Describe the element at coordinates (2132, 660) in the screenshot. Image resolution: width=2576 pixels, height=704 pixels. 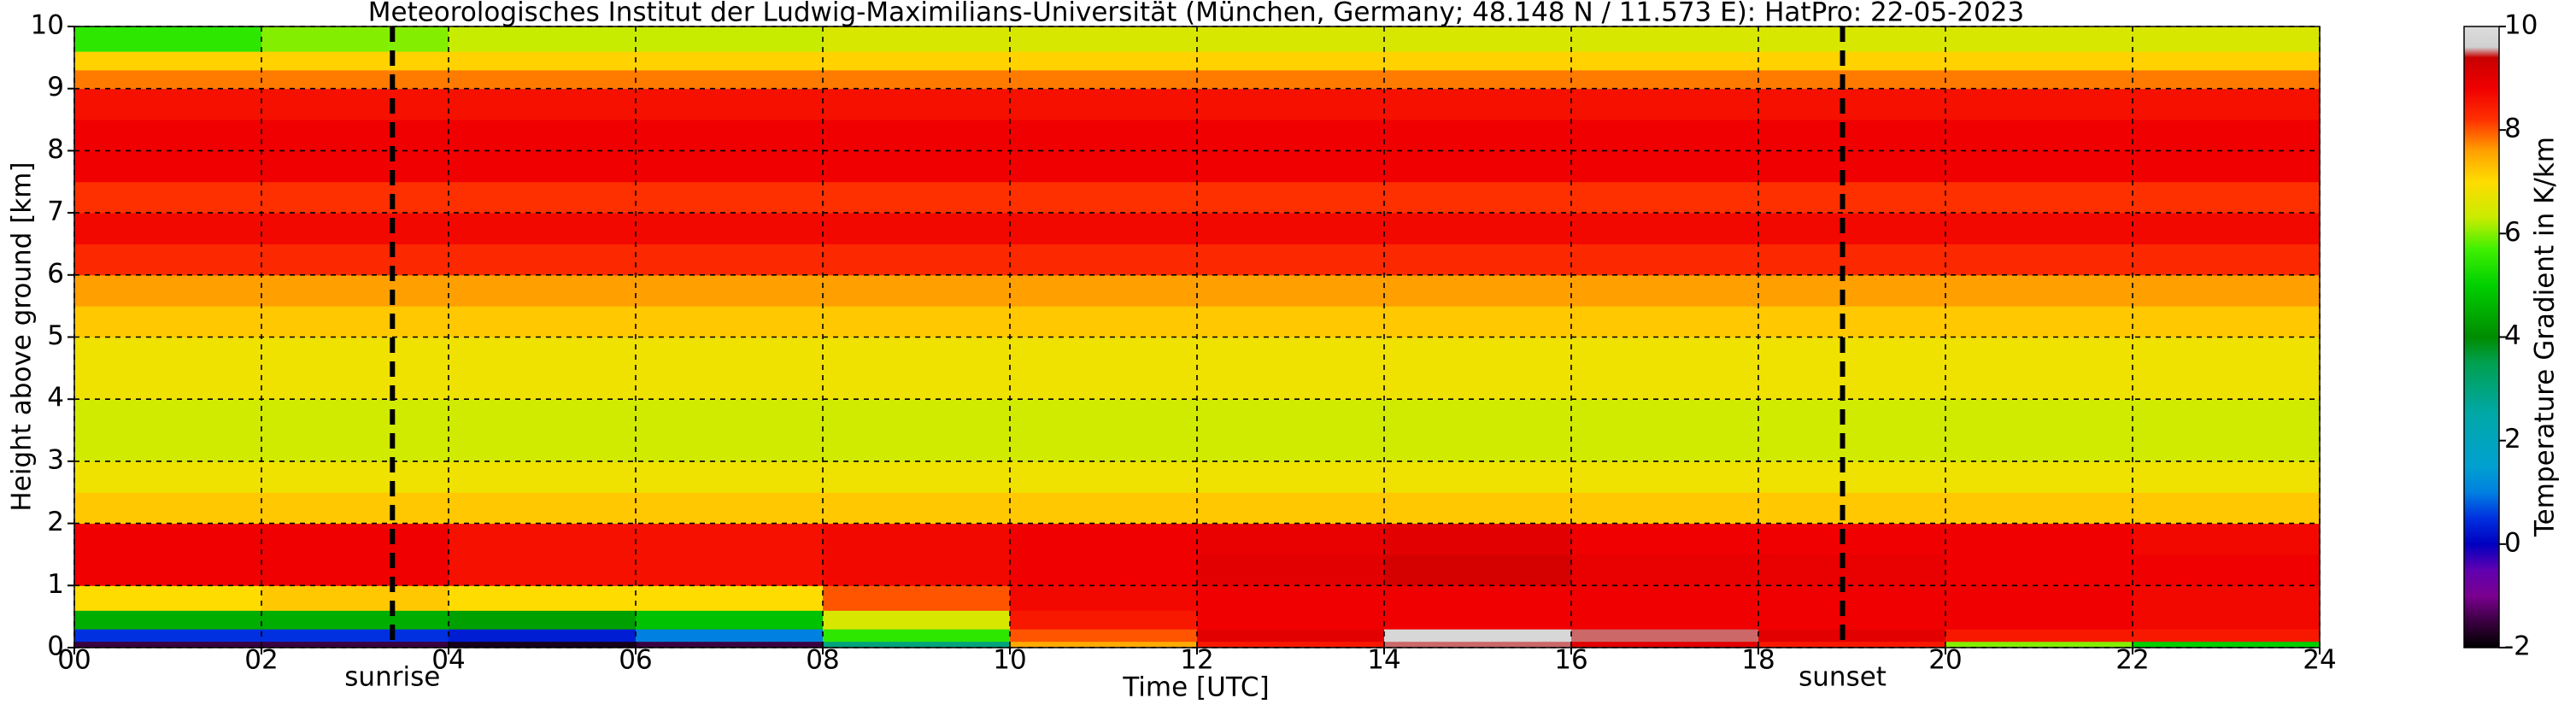
I see `x-tick-label: 22` at that location.